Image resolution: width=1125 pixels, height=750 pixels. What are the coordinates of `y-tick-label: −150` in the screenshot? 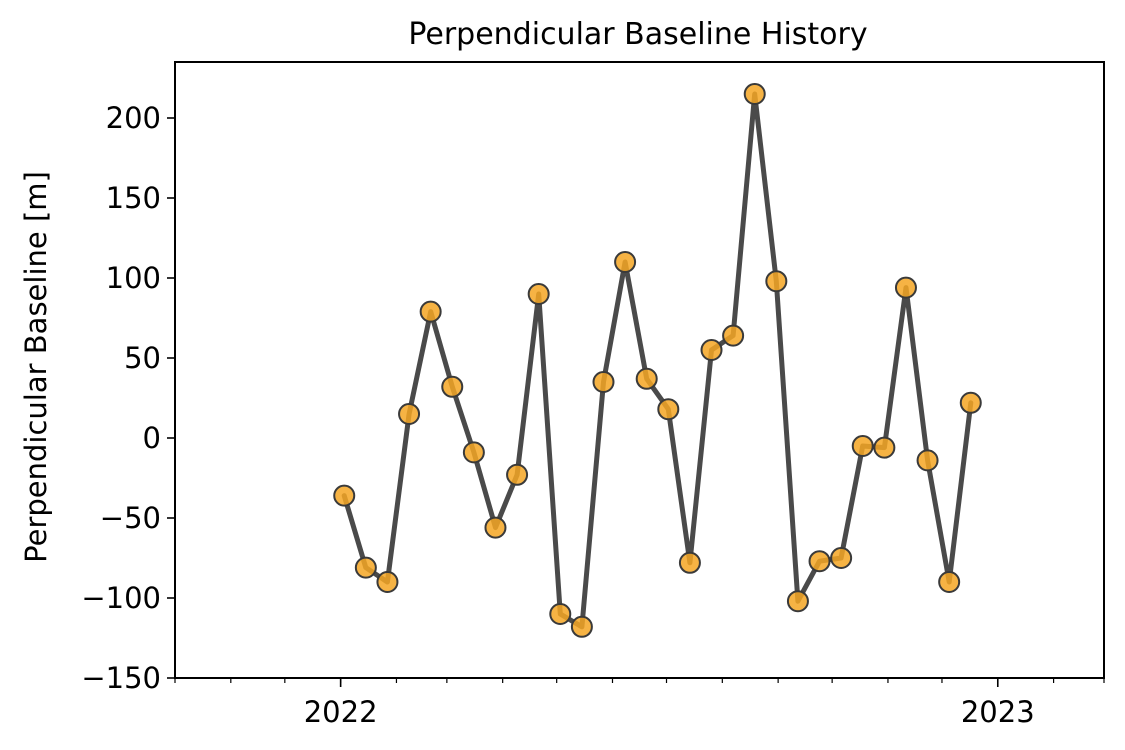 It's located at (121, 678).